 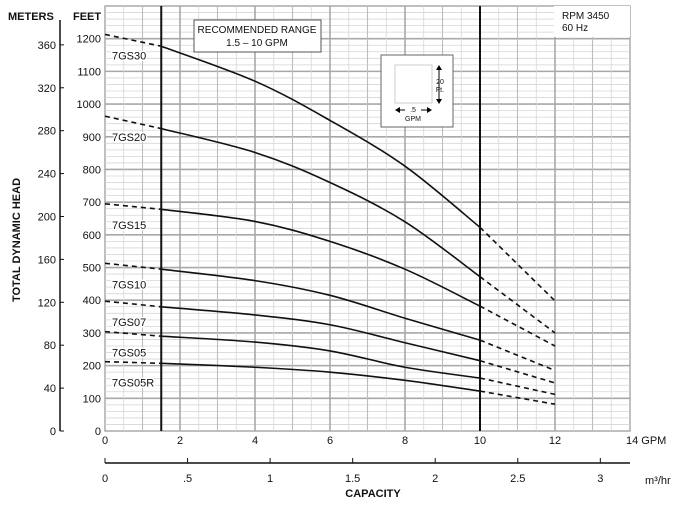 I want to click on gpm-tick-label: 4, so click(x=255, y=441).